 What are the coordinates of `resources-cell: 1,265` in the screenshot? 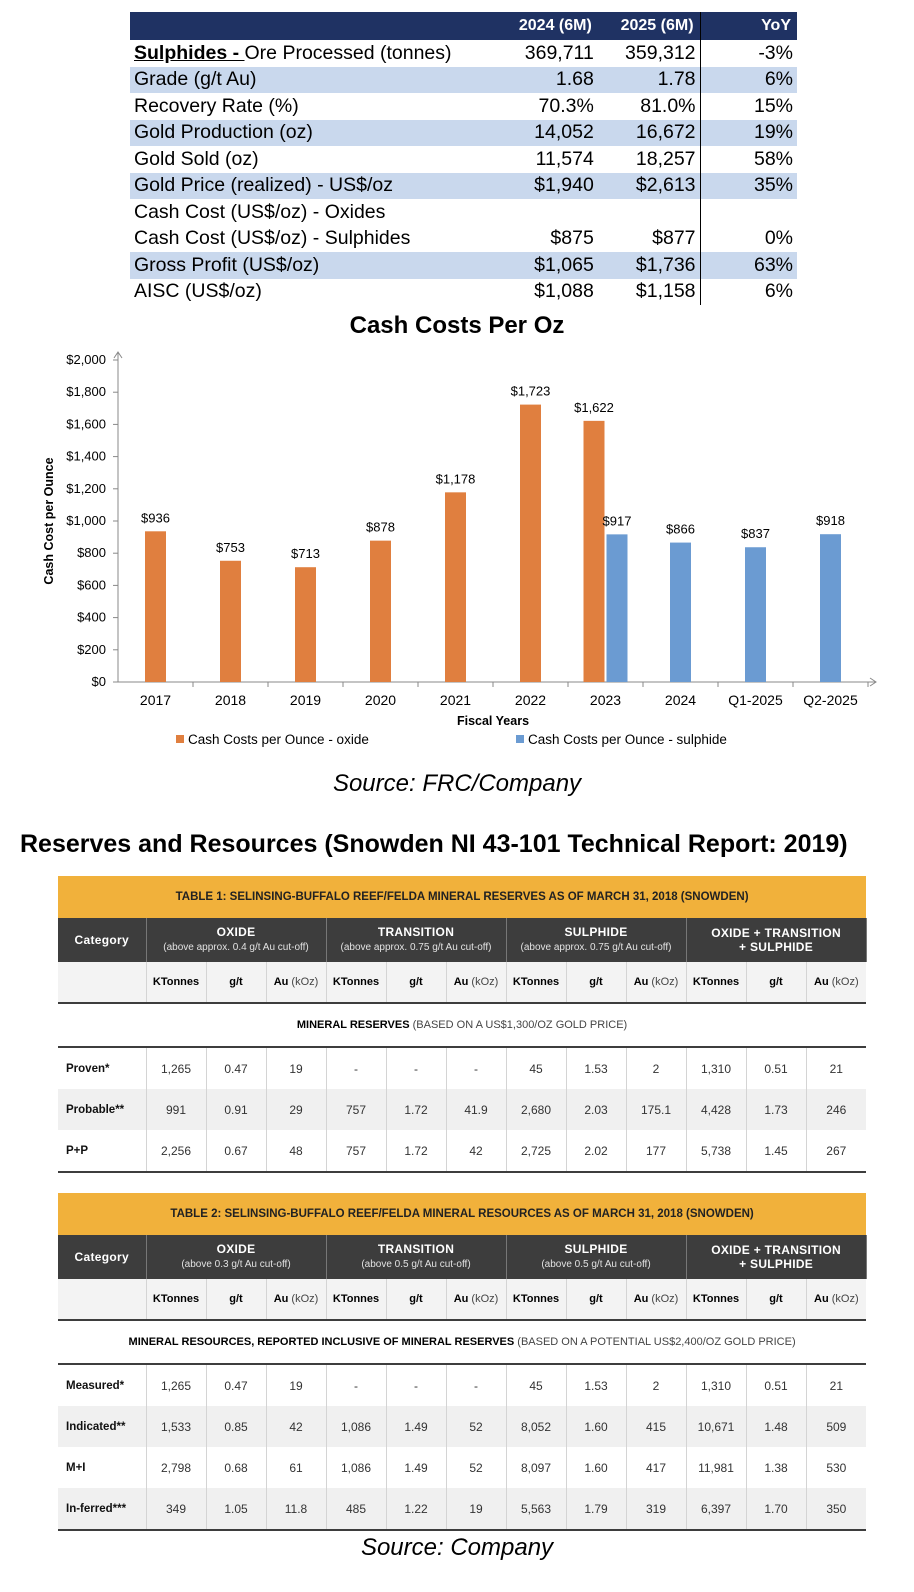 It's located at (176, 1385).